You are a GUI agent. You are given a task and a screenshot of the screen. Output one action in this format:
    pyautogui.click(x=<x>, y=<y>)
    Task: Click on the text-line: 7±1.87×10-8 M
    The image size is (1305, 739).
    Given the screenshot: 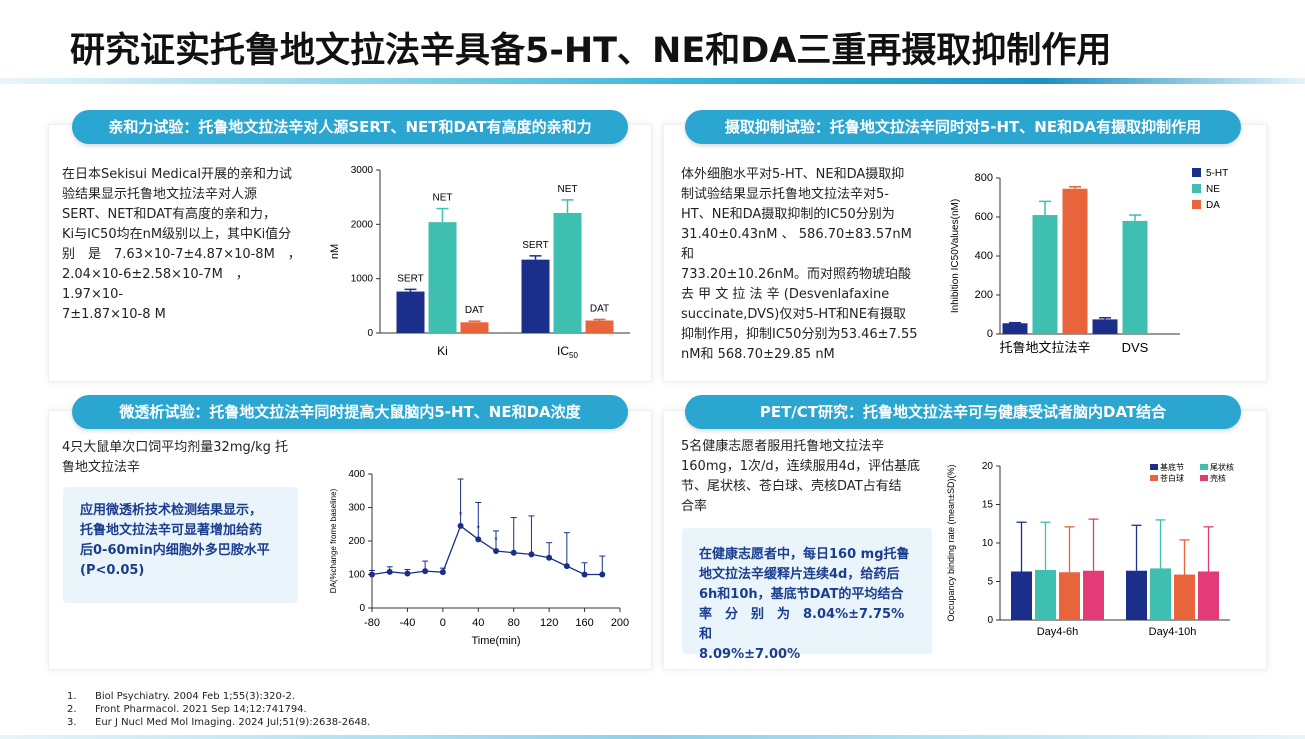 What is the action you would take?
    pyautogui.click(x=114, y=314)
    